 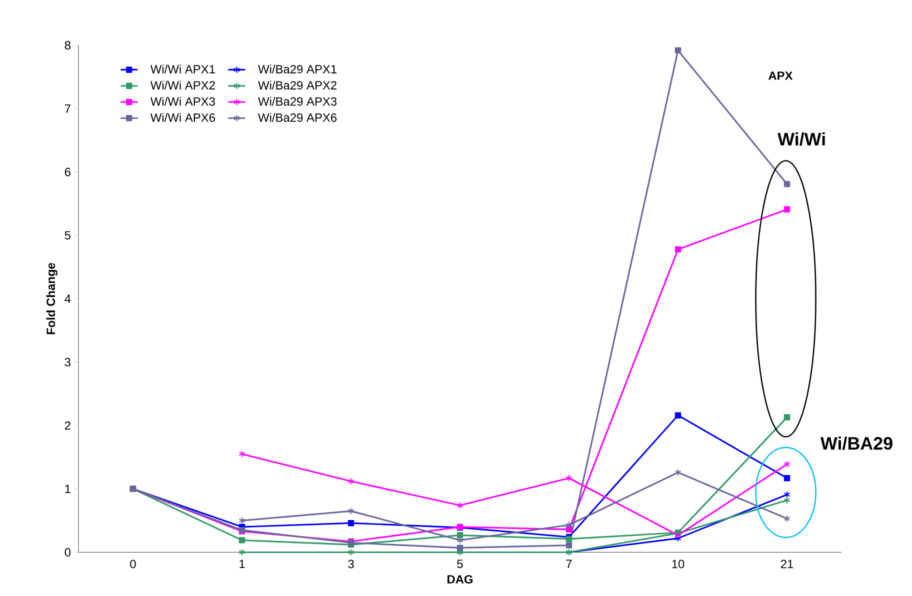 I want to click on y-tick-label: 1, so click(x=67, y=488).